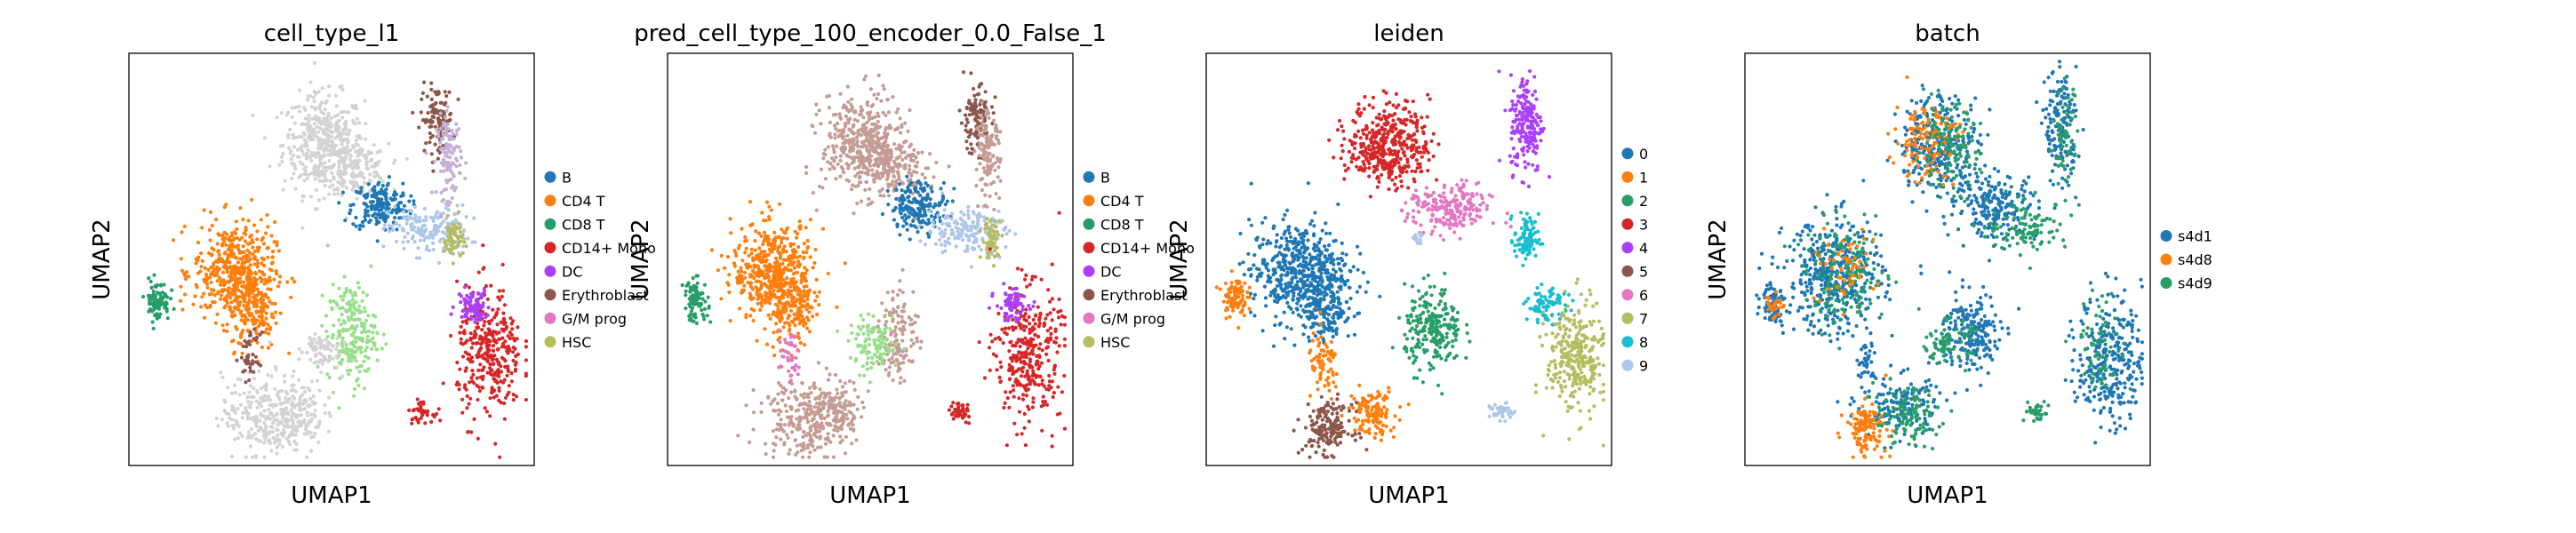  What do you see at coordinates (332, 33) in the screenshot?
I see `panel-title: cell_type_l1` at bounding box center [332, 33].